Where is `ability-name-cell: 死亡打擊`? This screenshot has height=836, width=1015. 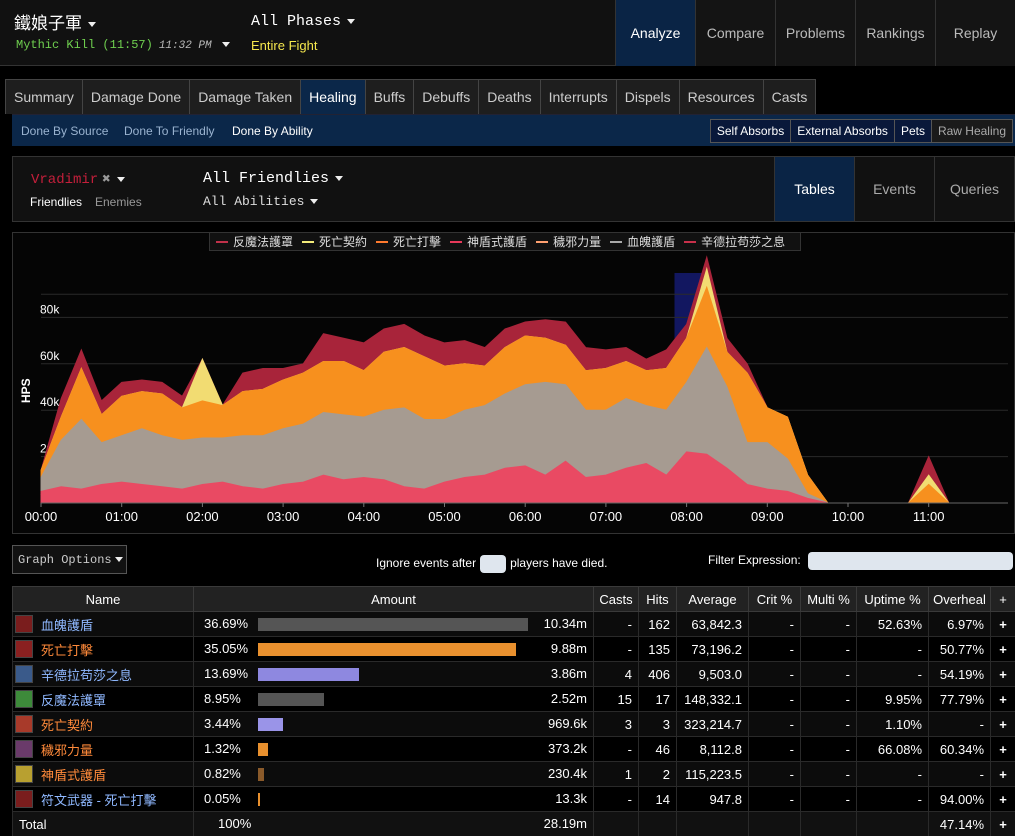 ability-name-cell: 死亡打擊 is located at coordinates (103, 649).